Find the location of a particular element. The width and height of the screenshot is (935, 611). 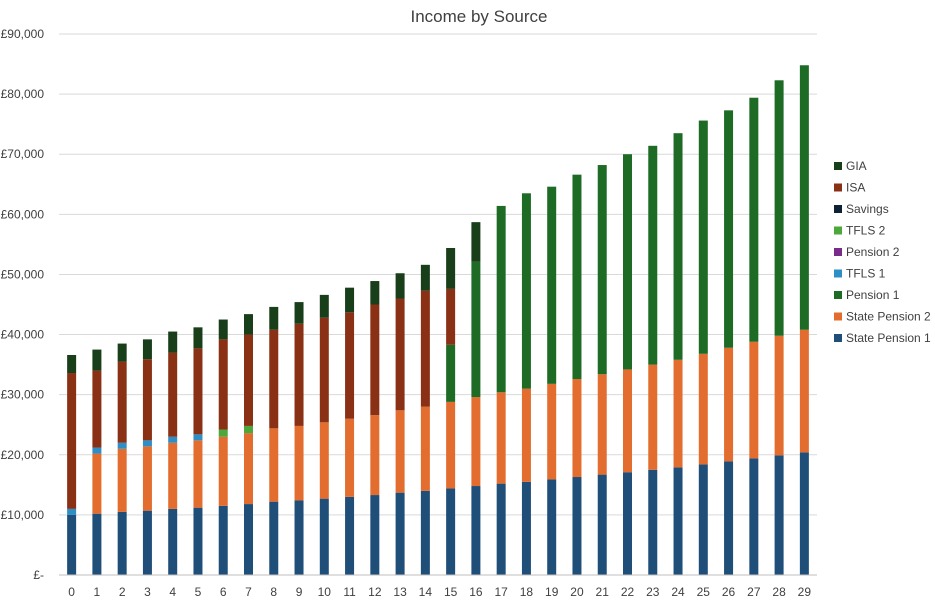

y-tick-label: £80,000 is located at coordinates (23, 94).